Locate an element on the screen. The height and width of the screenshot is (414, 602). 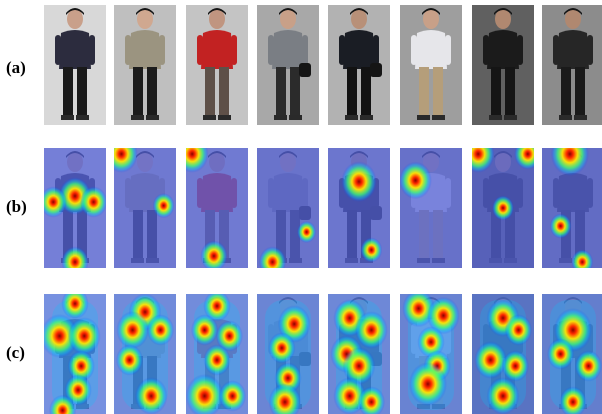
row-label-b: (b) is located at coordinates (16, 206).